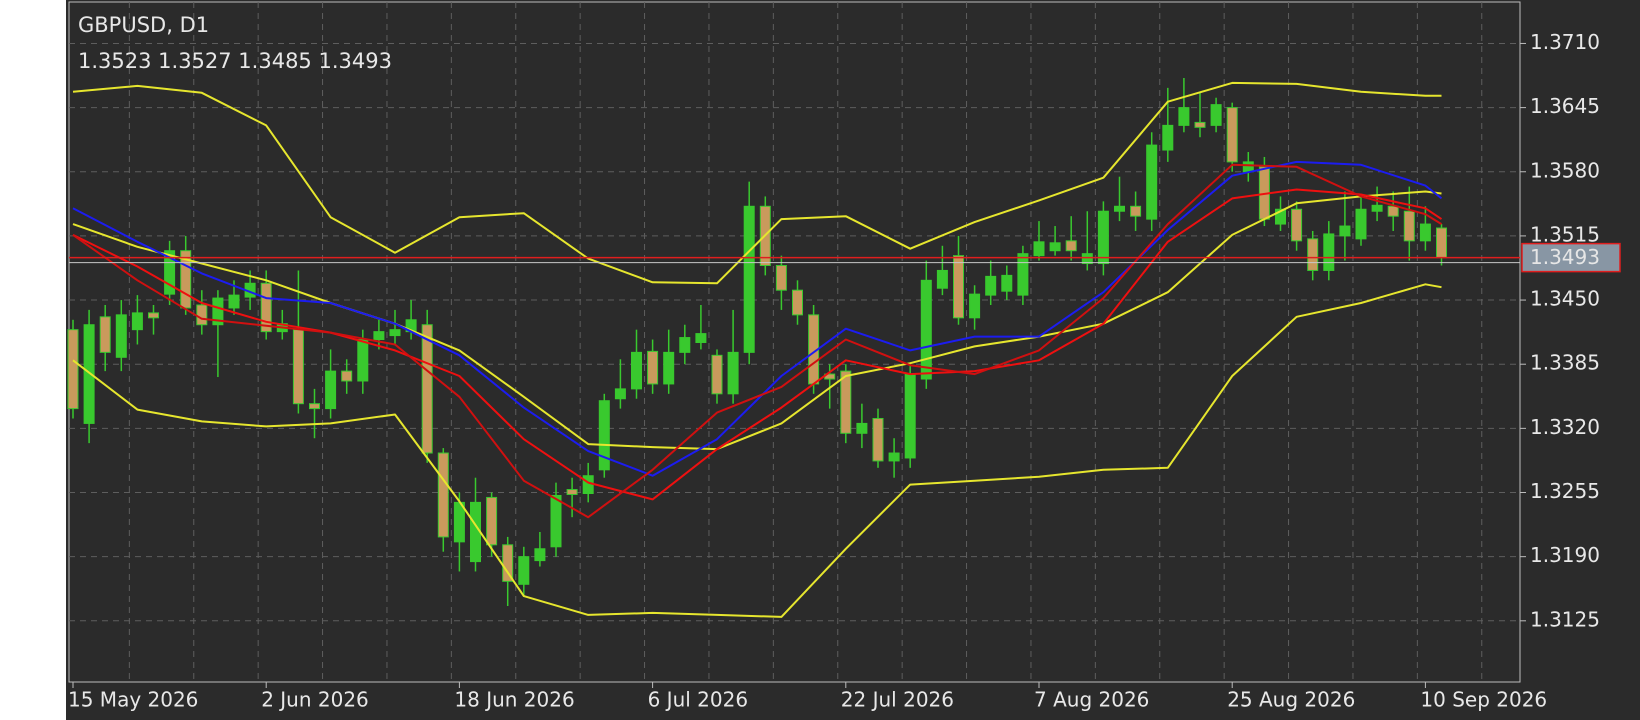  I want to click on y-tick-label: 1.3320, so click(1565, 427).